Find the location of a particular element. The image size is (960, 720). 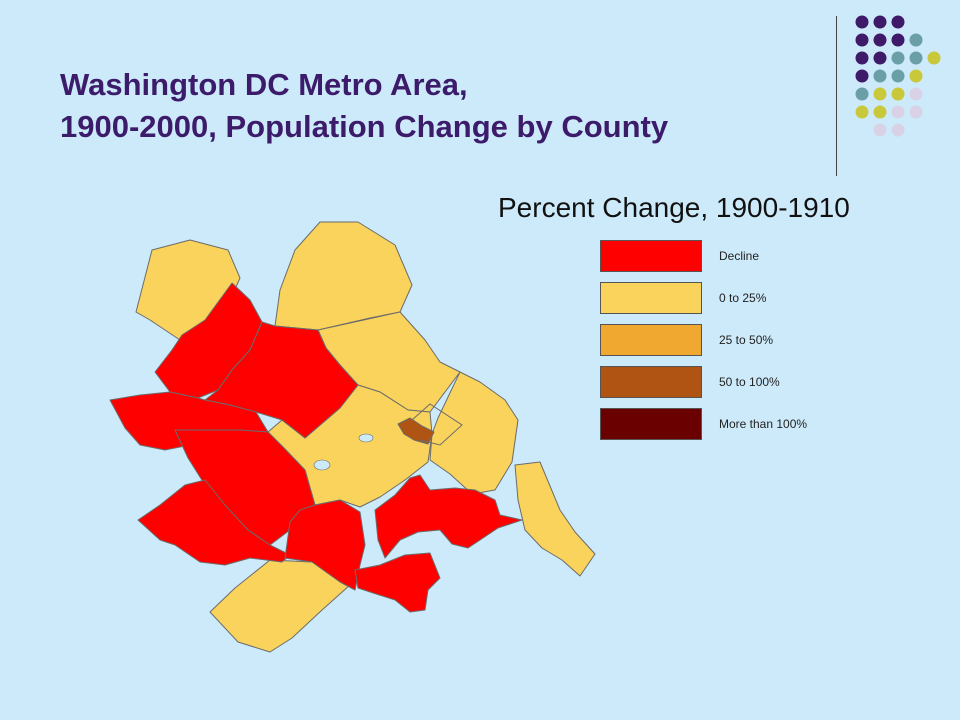

legend-label: 0 to 25% is located at coordinates (743, 298).